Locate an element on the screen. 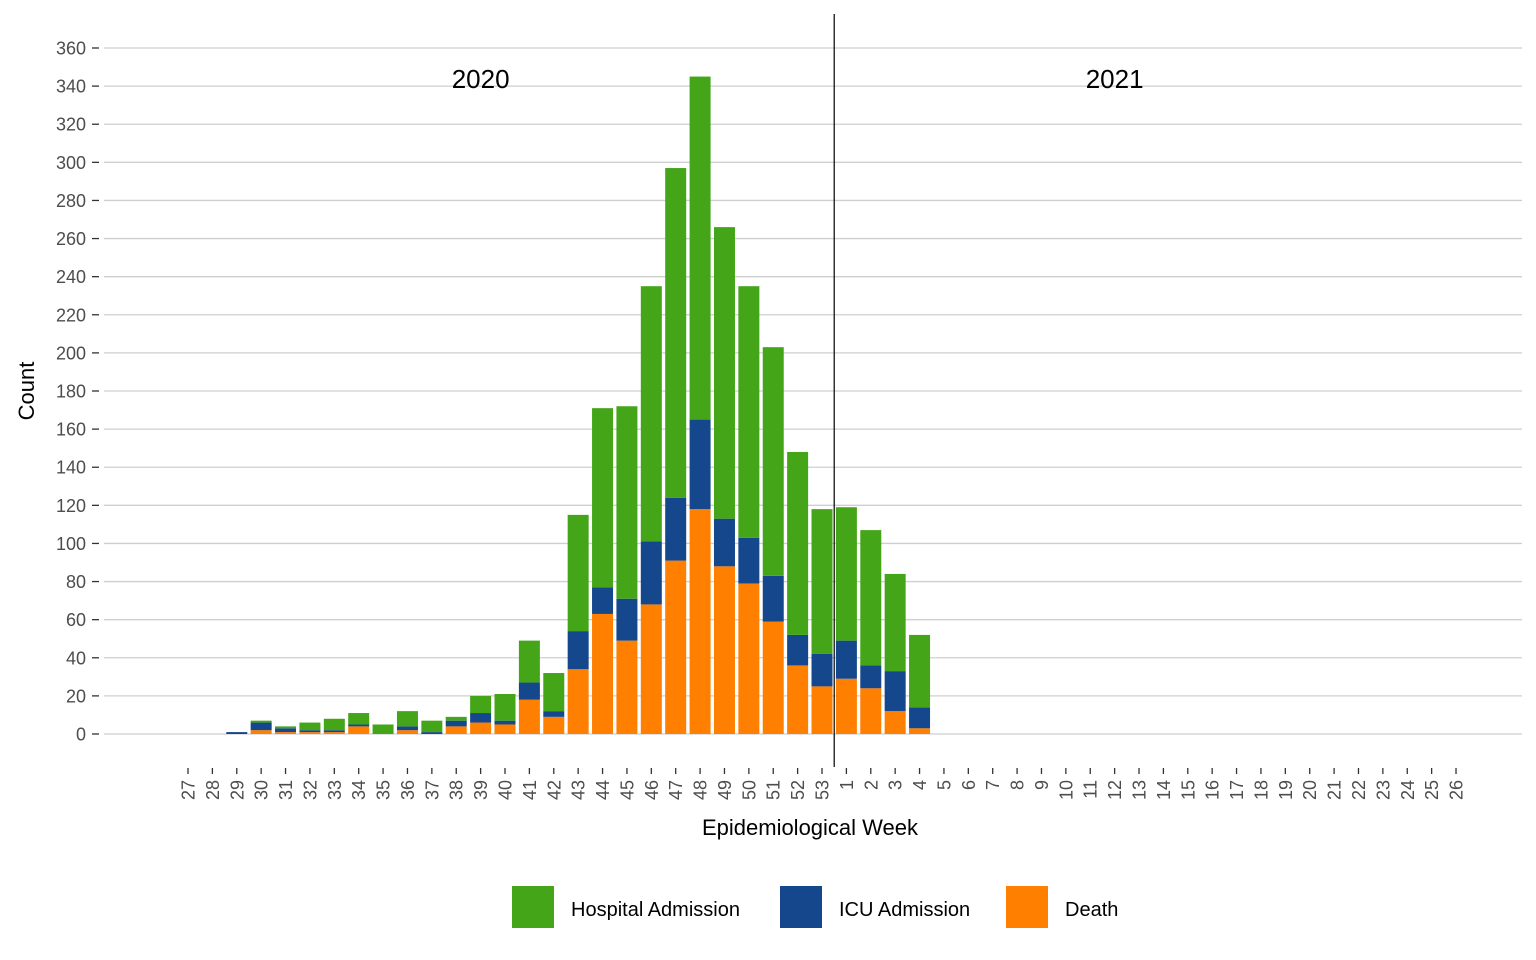 The width and height of the screenshot is (1536, 960). x-tick-label: 24 is located at coordinates (1408, 790).